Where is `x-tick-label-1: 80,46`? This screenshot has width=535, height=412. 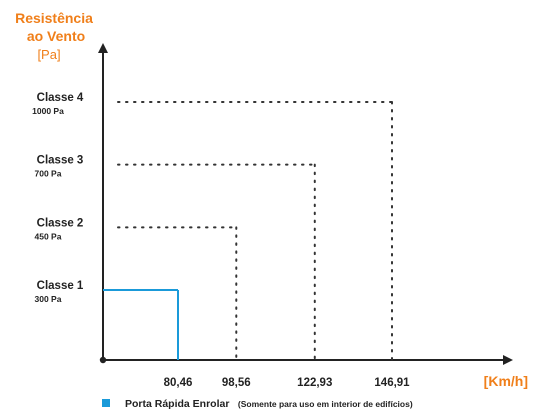
x-tick-label-1: 80,46 is located at coordinates (178, 383).